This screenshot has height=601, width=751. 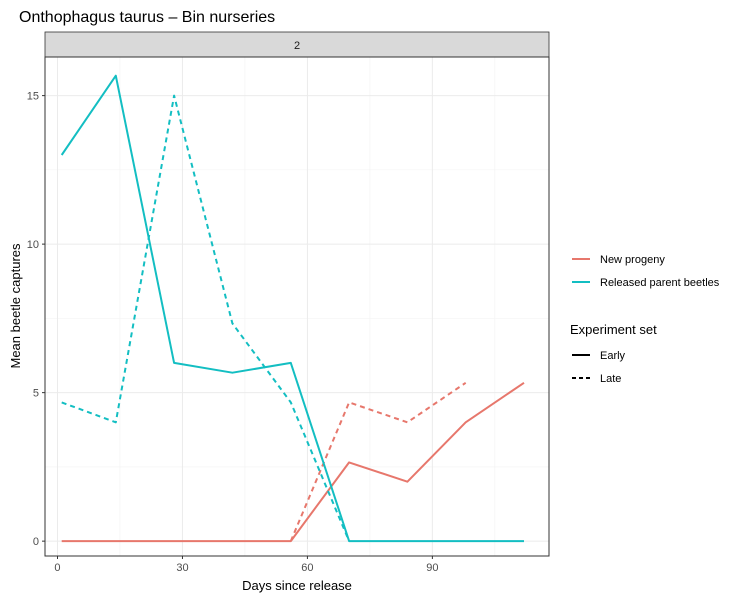 What do you see at coordinates (660, 283) in the screenshot?
I see `legend-color-label: Released parent beetles` at bounding box center [660, 283].